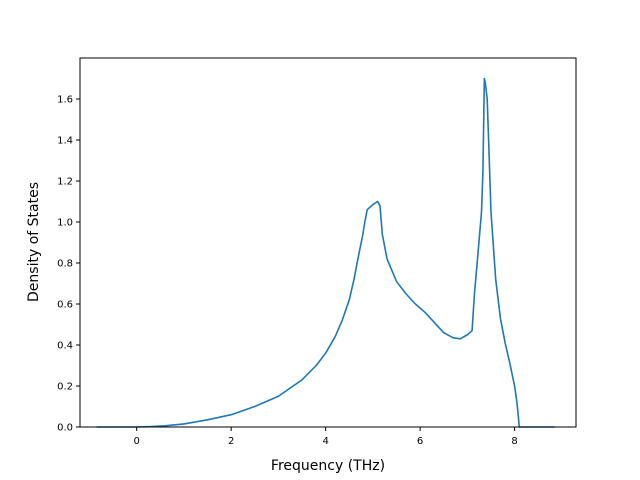 The image size is (640, 480). What do you see at coordinates (325, 441) in the screenshot?
I see `x-tick-label: 4` at bounding box center [325, 441].